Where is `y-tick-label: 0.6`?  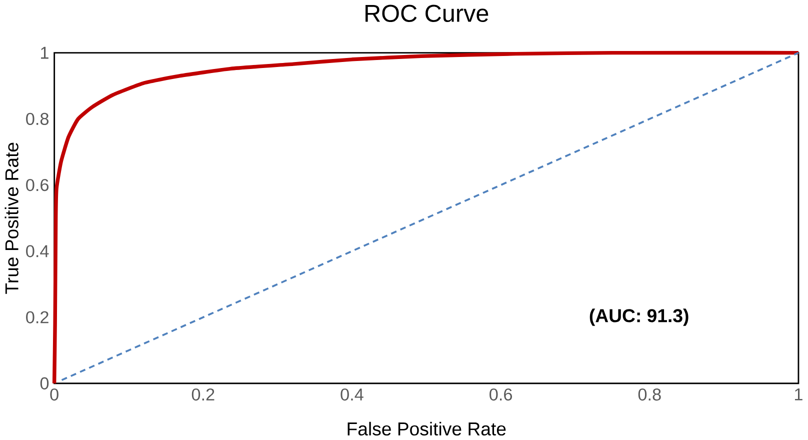 y-tick-label: 0.6 is located at coordinates (37, 184).